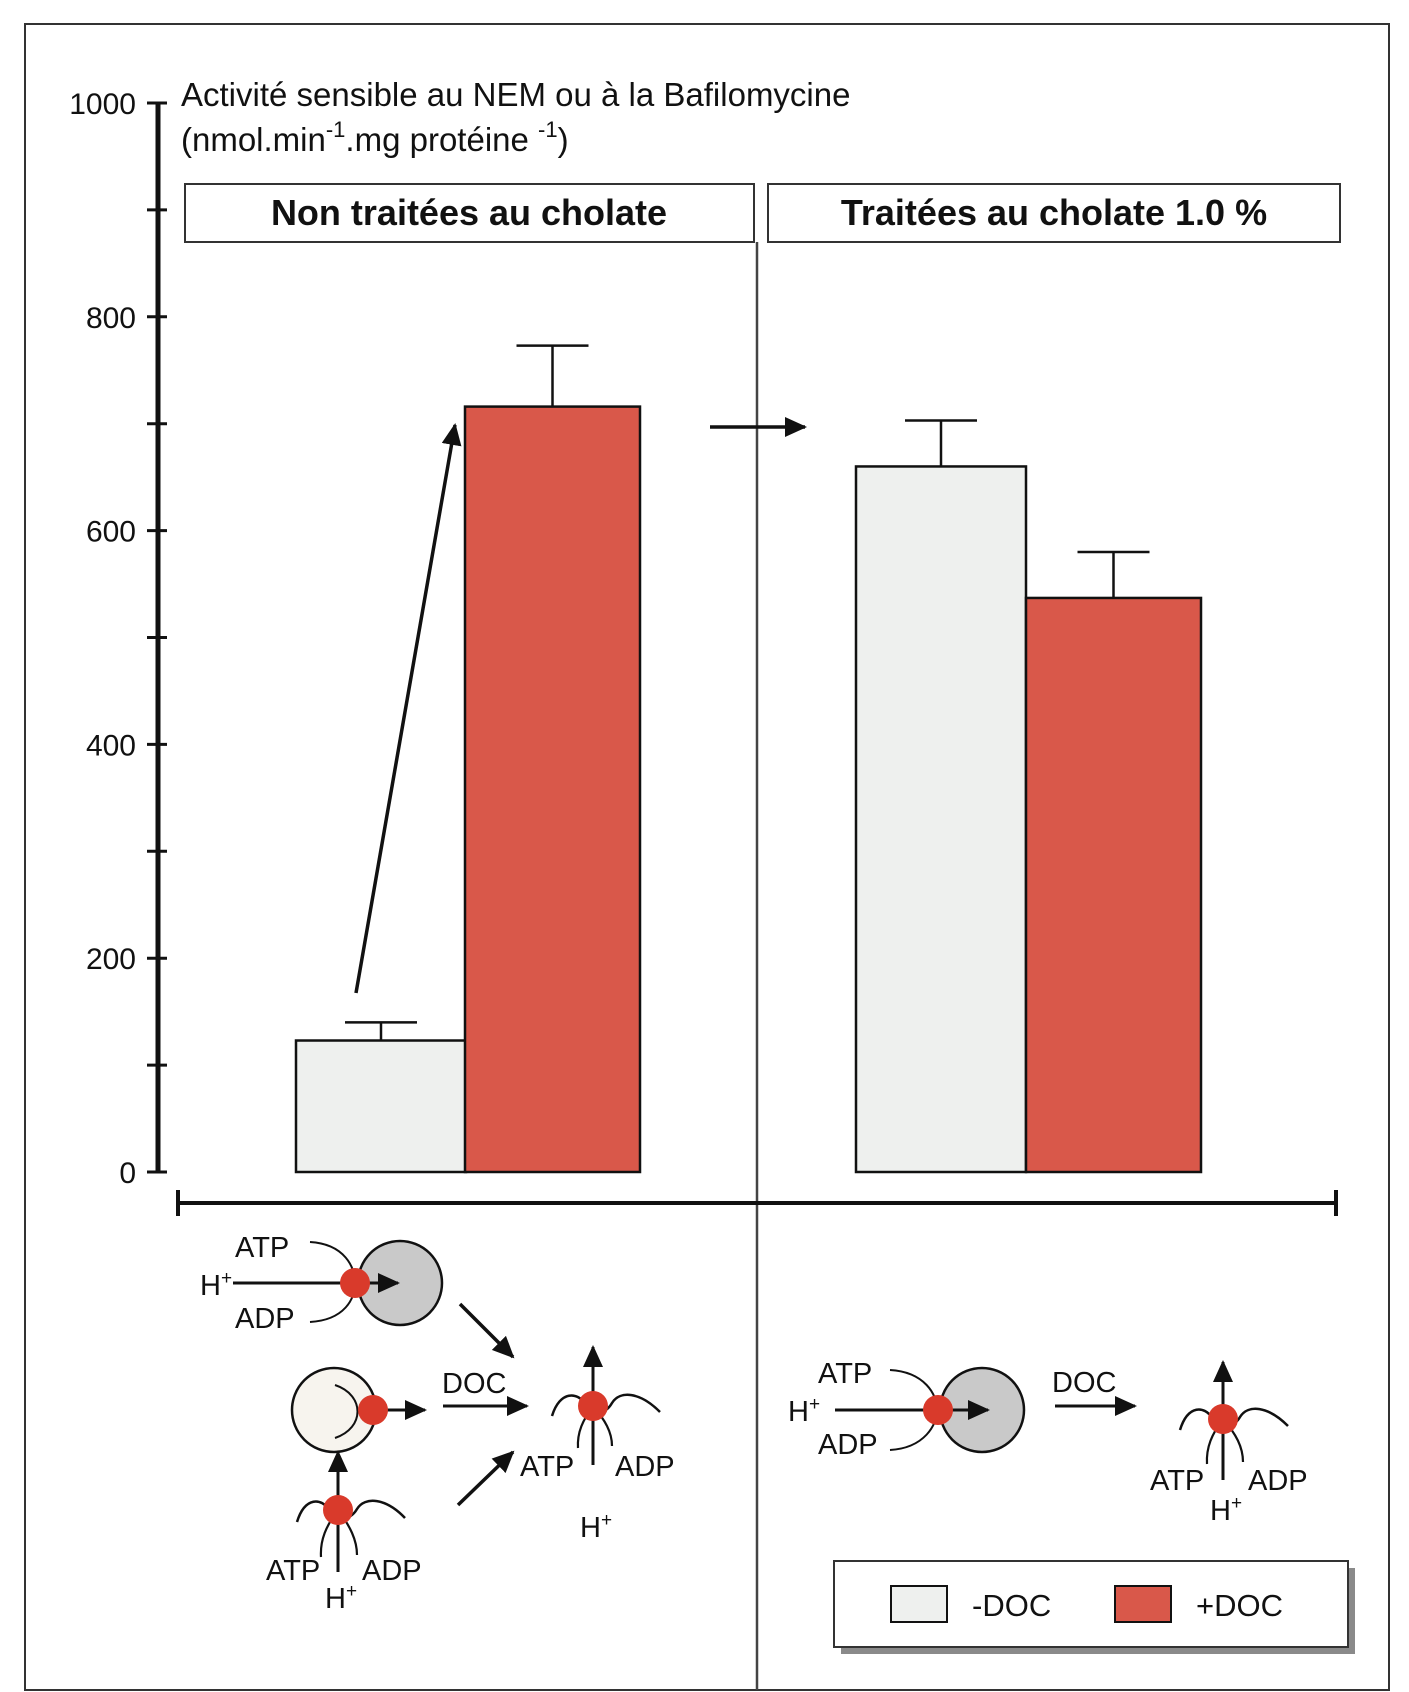  What do you see at coordinates (1011, 1605) in the screenshot?
I see `legend-label-minus-doc: -DOC` at bounding box center [1011, 1605].